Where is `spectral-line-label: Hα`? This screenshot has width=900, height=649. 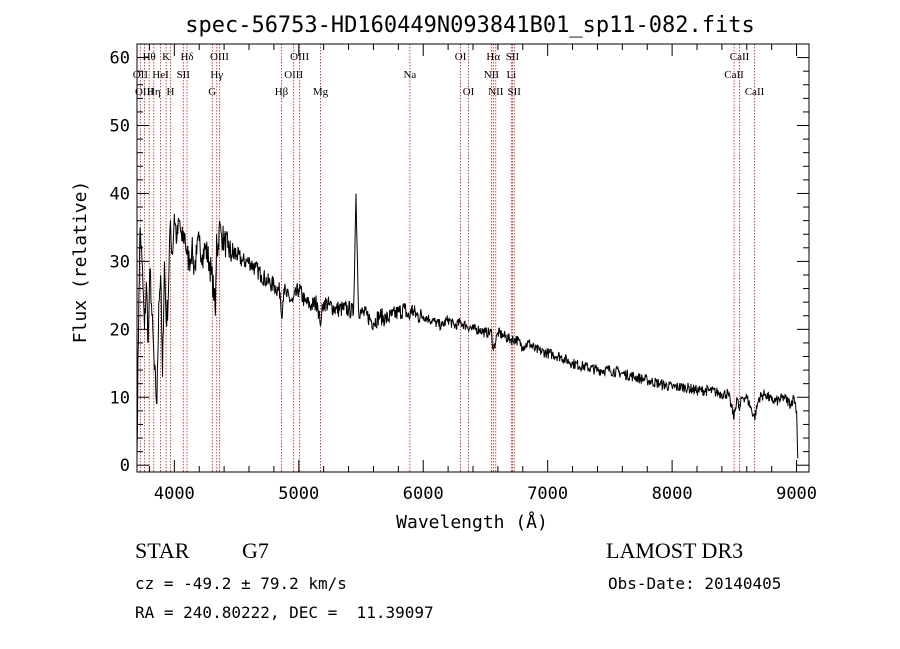 spectral-line-label: Hα is located at coordinates (493, 57).